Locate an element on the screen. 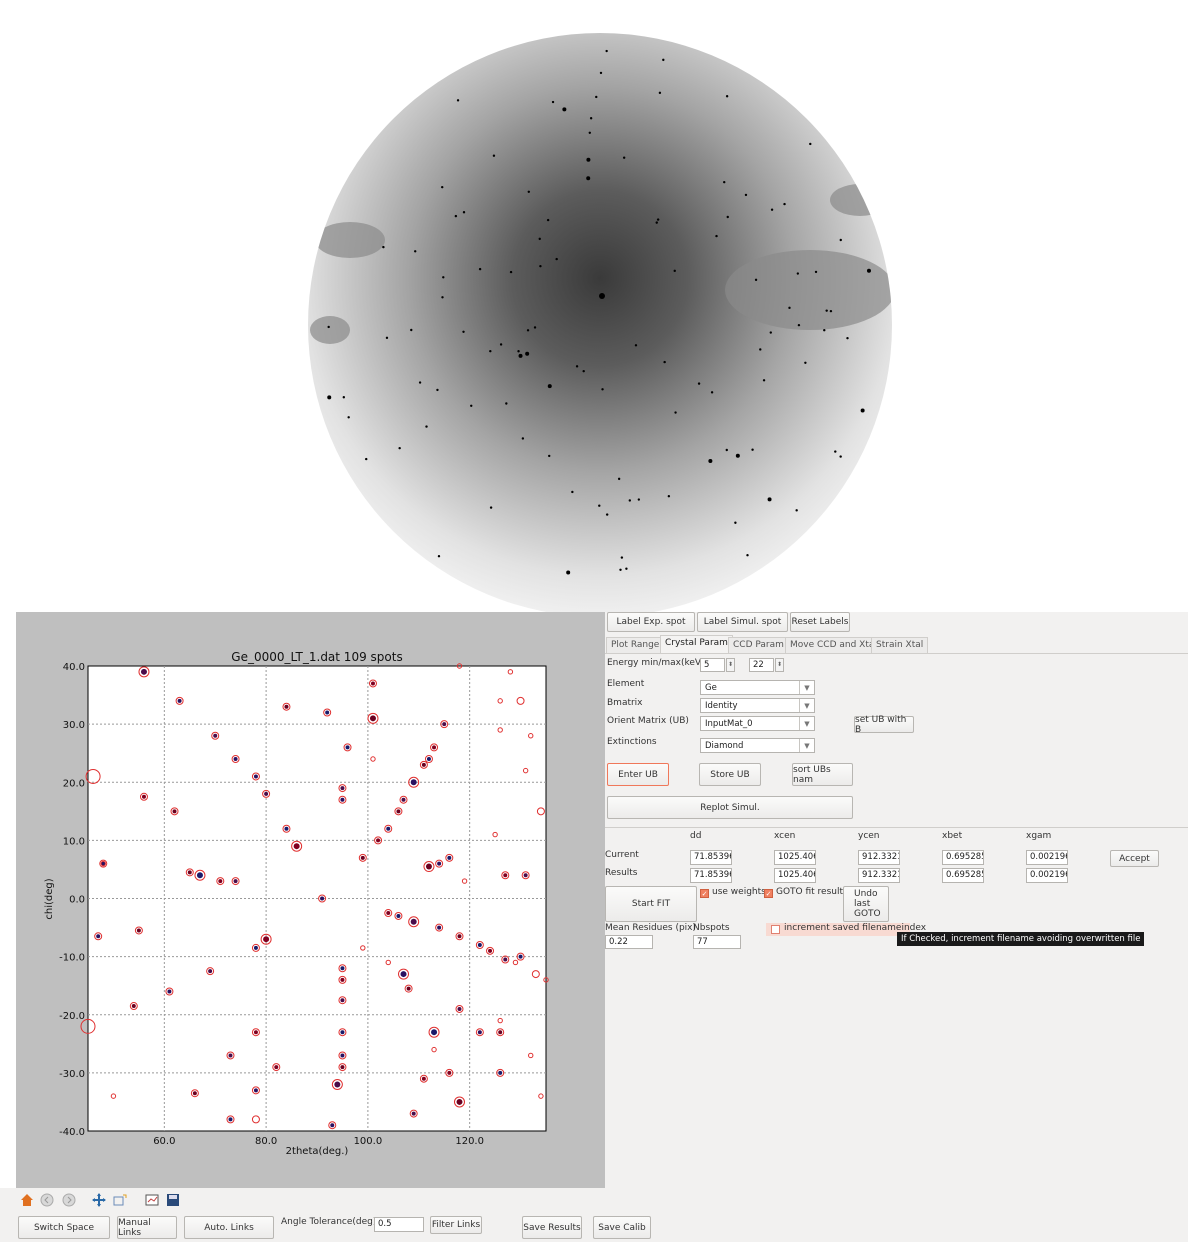  switch-space-button: Switch Space is located at coordinates (64, 1227).